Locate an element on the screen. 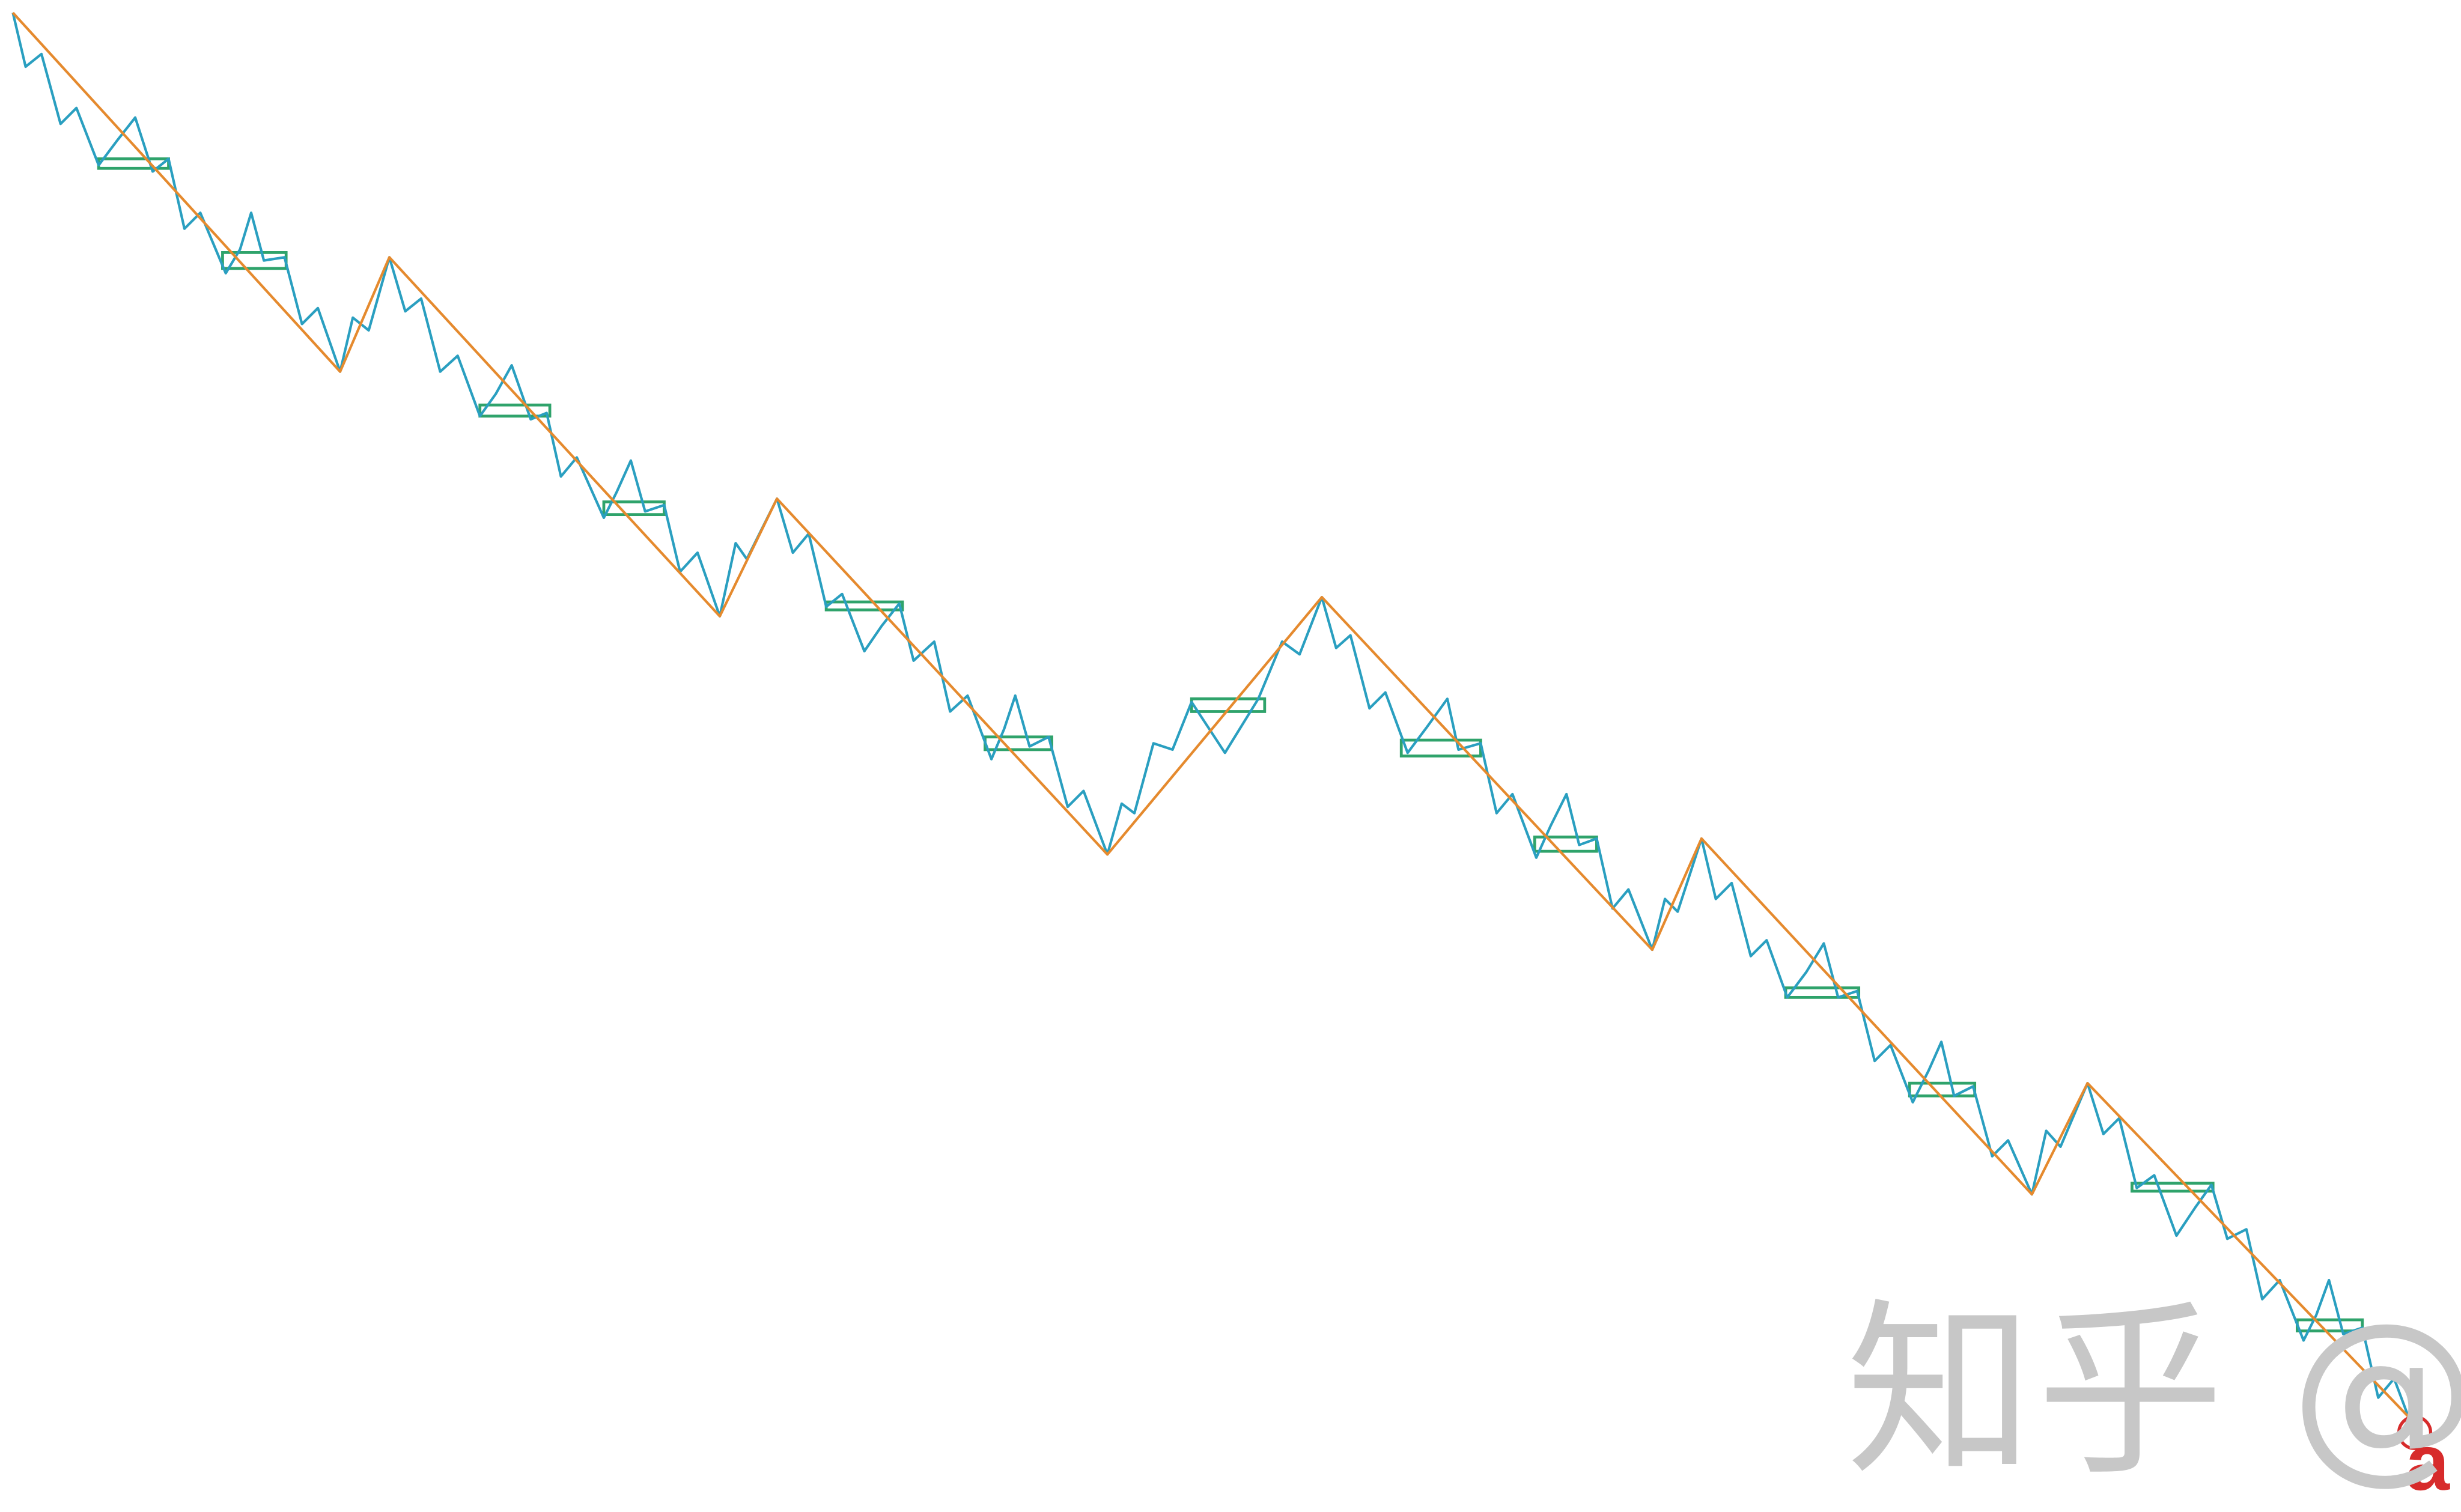 This screenshot has width=2461, height=1512. end-marker-circle is located at coordinates (2415, 1432).